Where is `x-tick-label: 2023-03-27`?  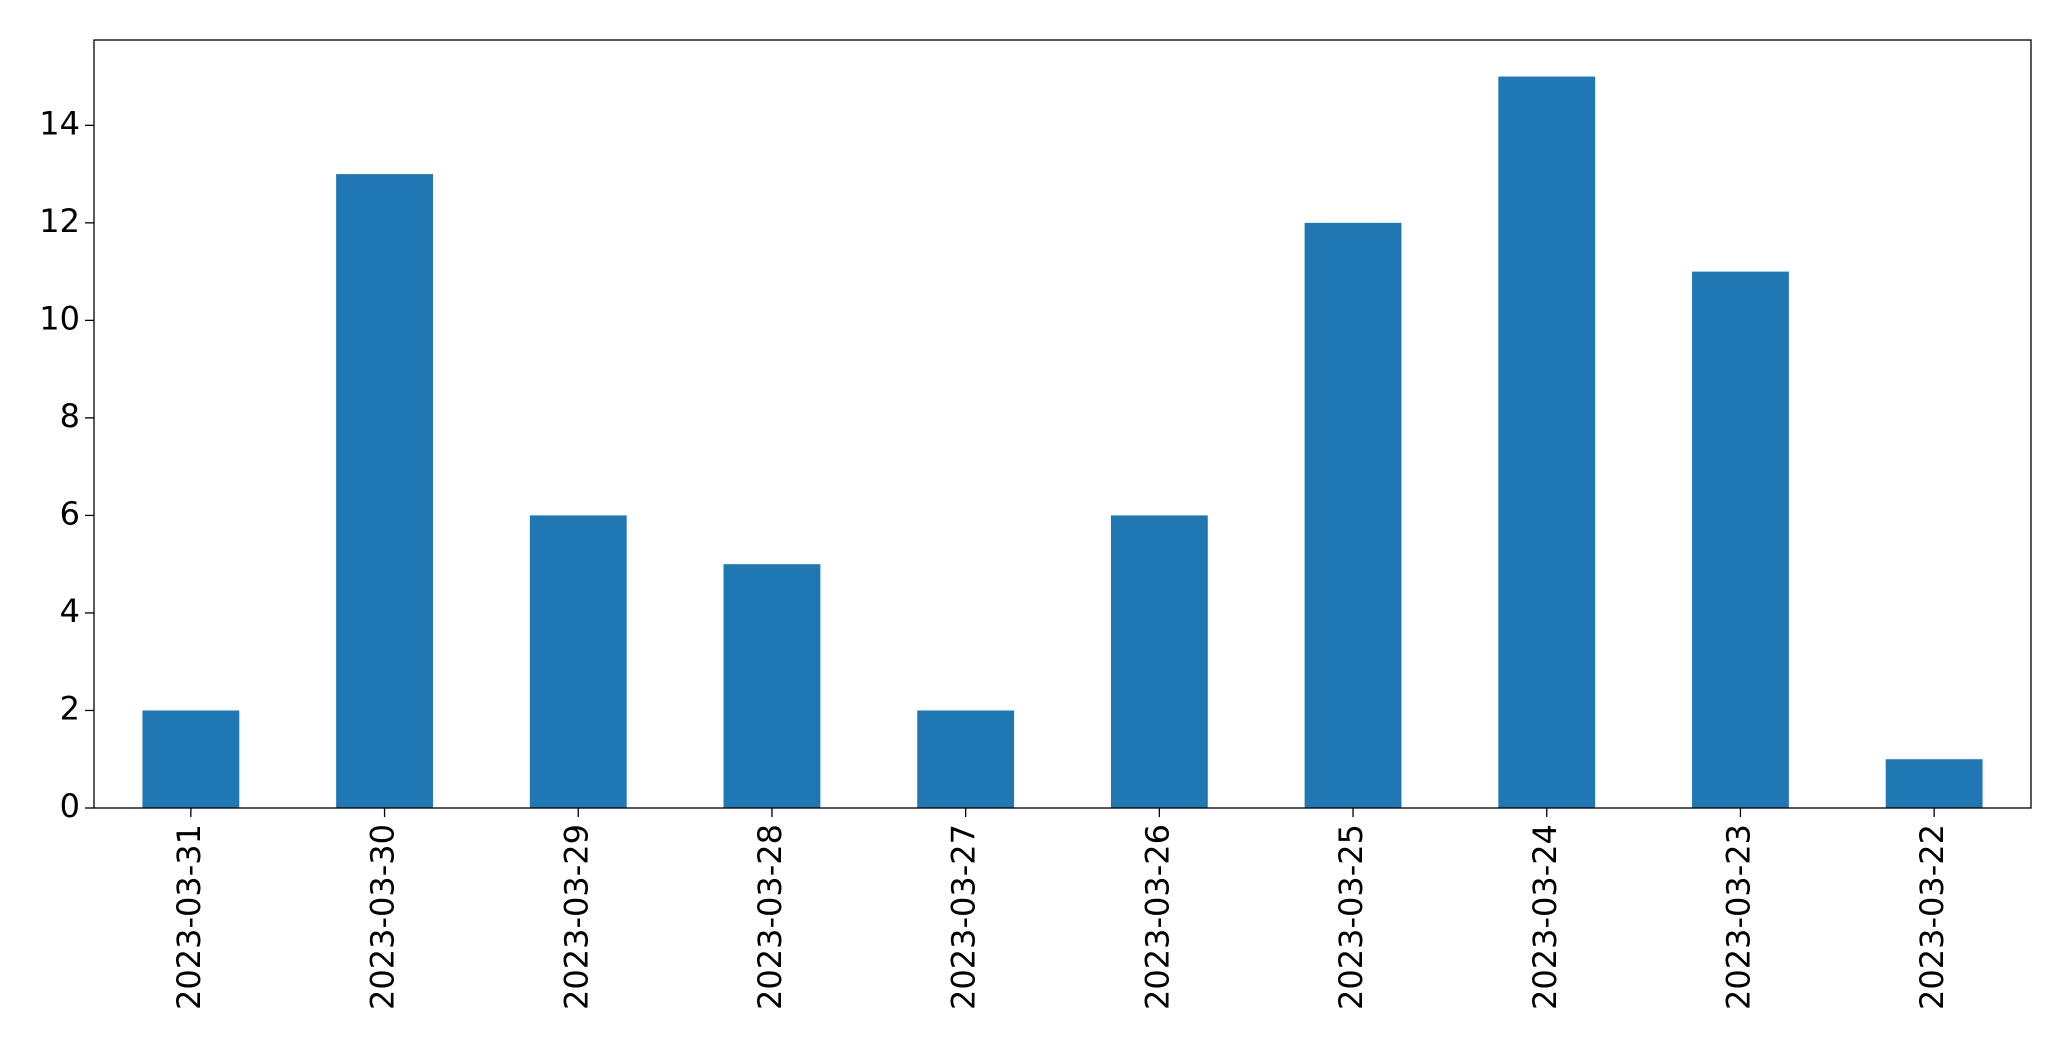 x-tick-label: 2023-03-27 is located at coordinates (964, 917).